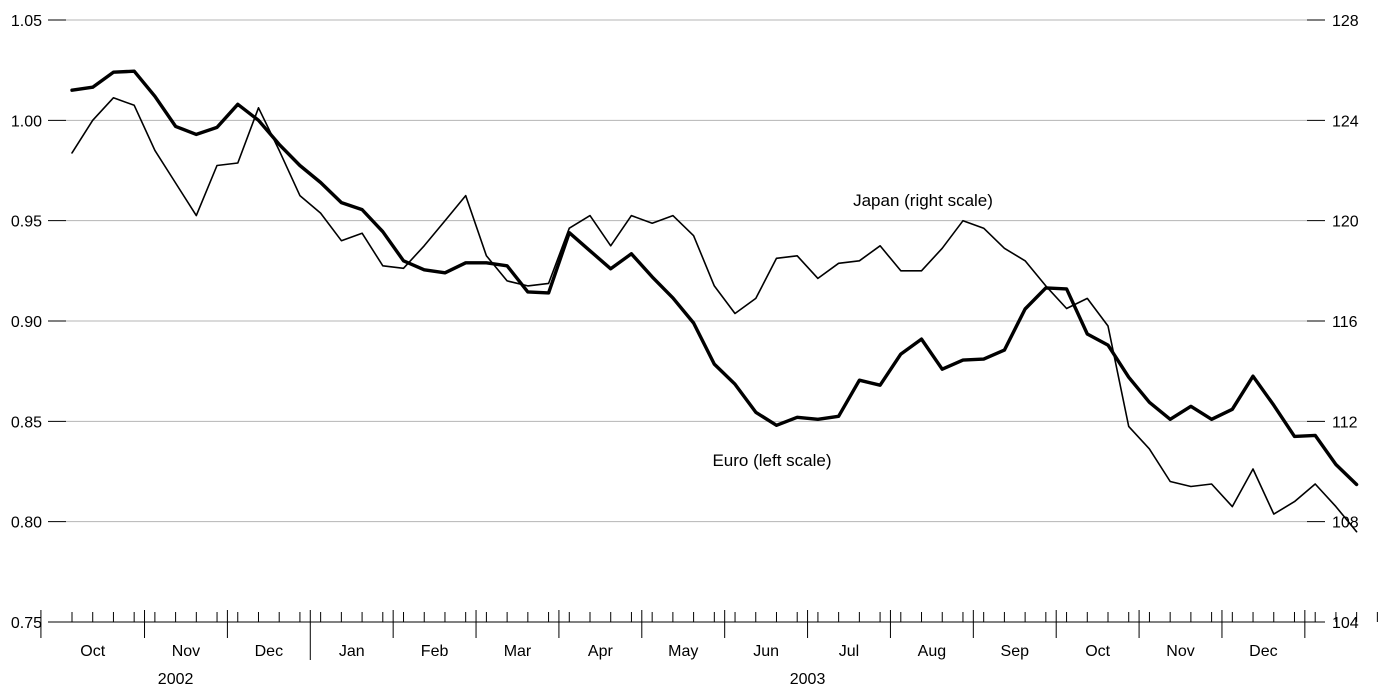  What do you see at coordinates (1345, 623) in the screenshot?
I see `y-right-tick-label: 104` at bounding box center [1345, 623].